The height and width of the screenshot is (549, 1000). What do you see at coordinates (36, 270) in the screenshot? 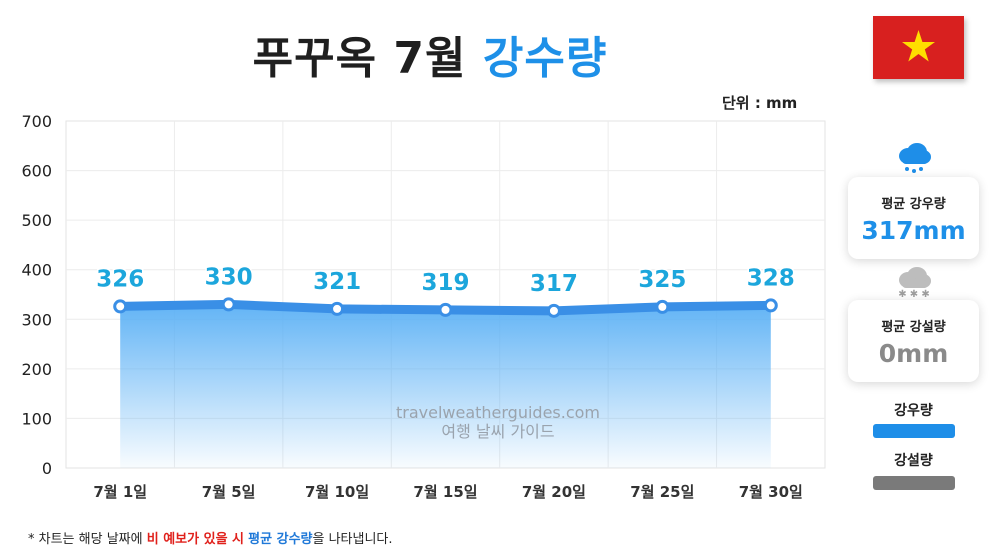
I see `y-tick-label: 400` at bounding box center [36, 270].